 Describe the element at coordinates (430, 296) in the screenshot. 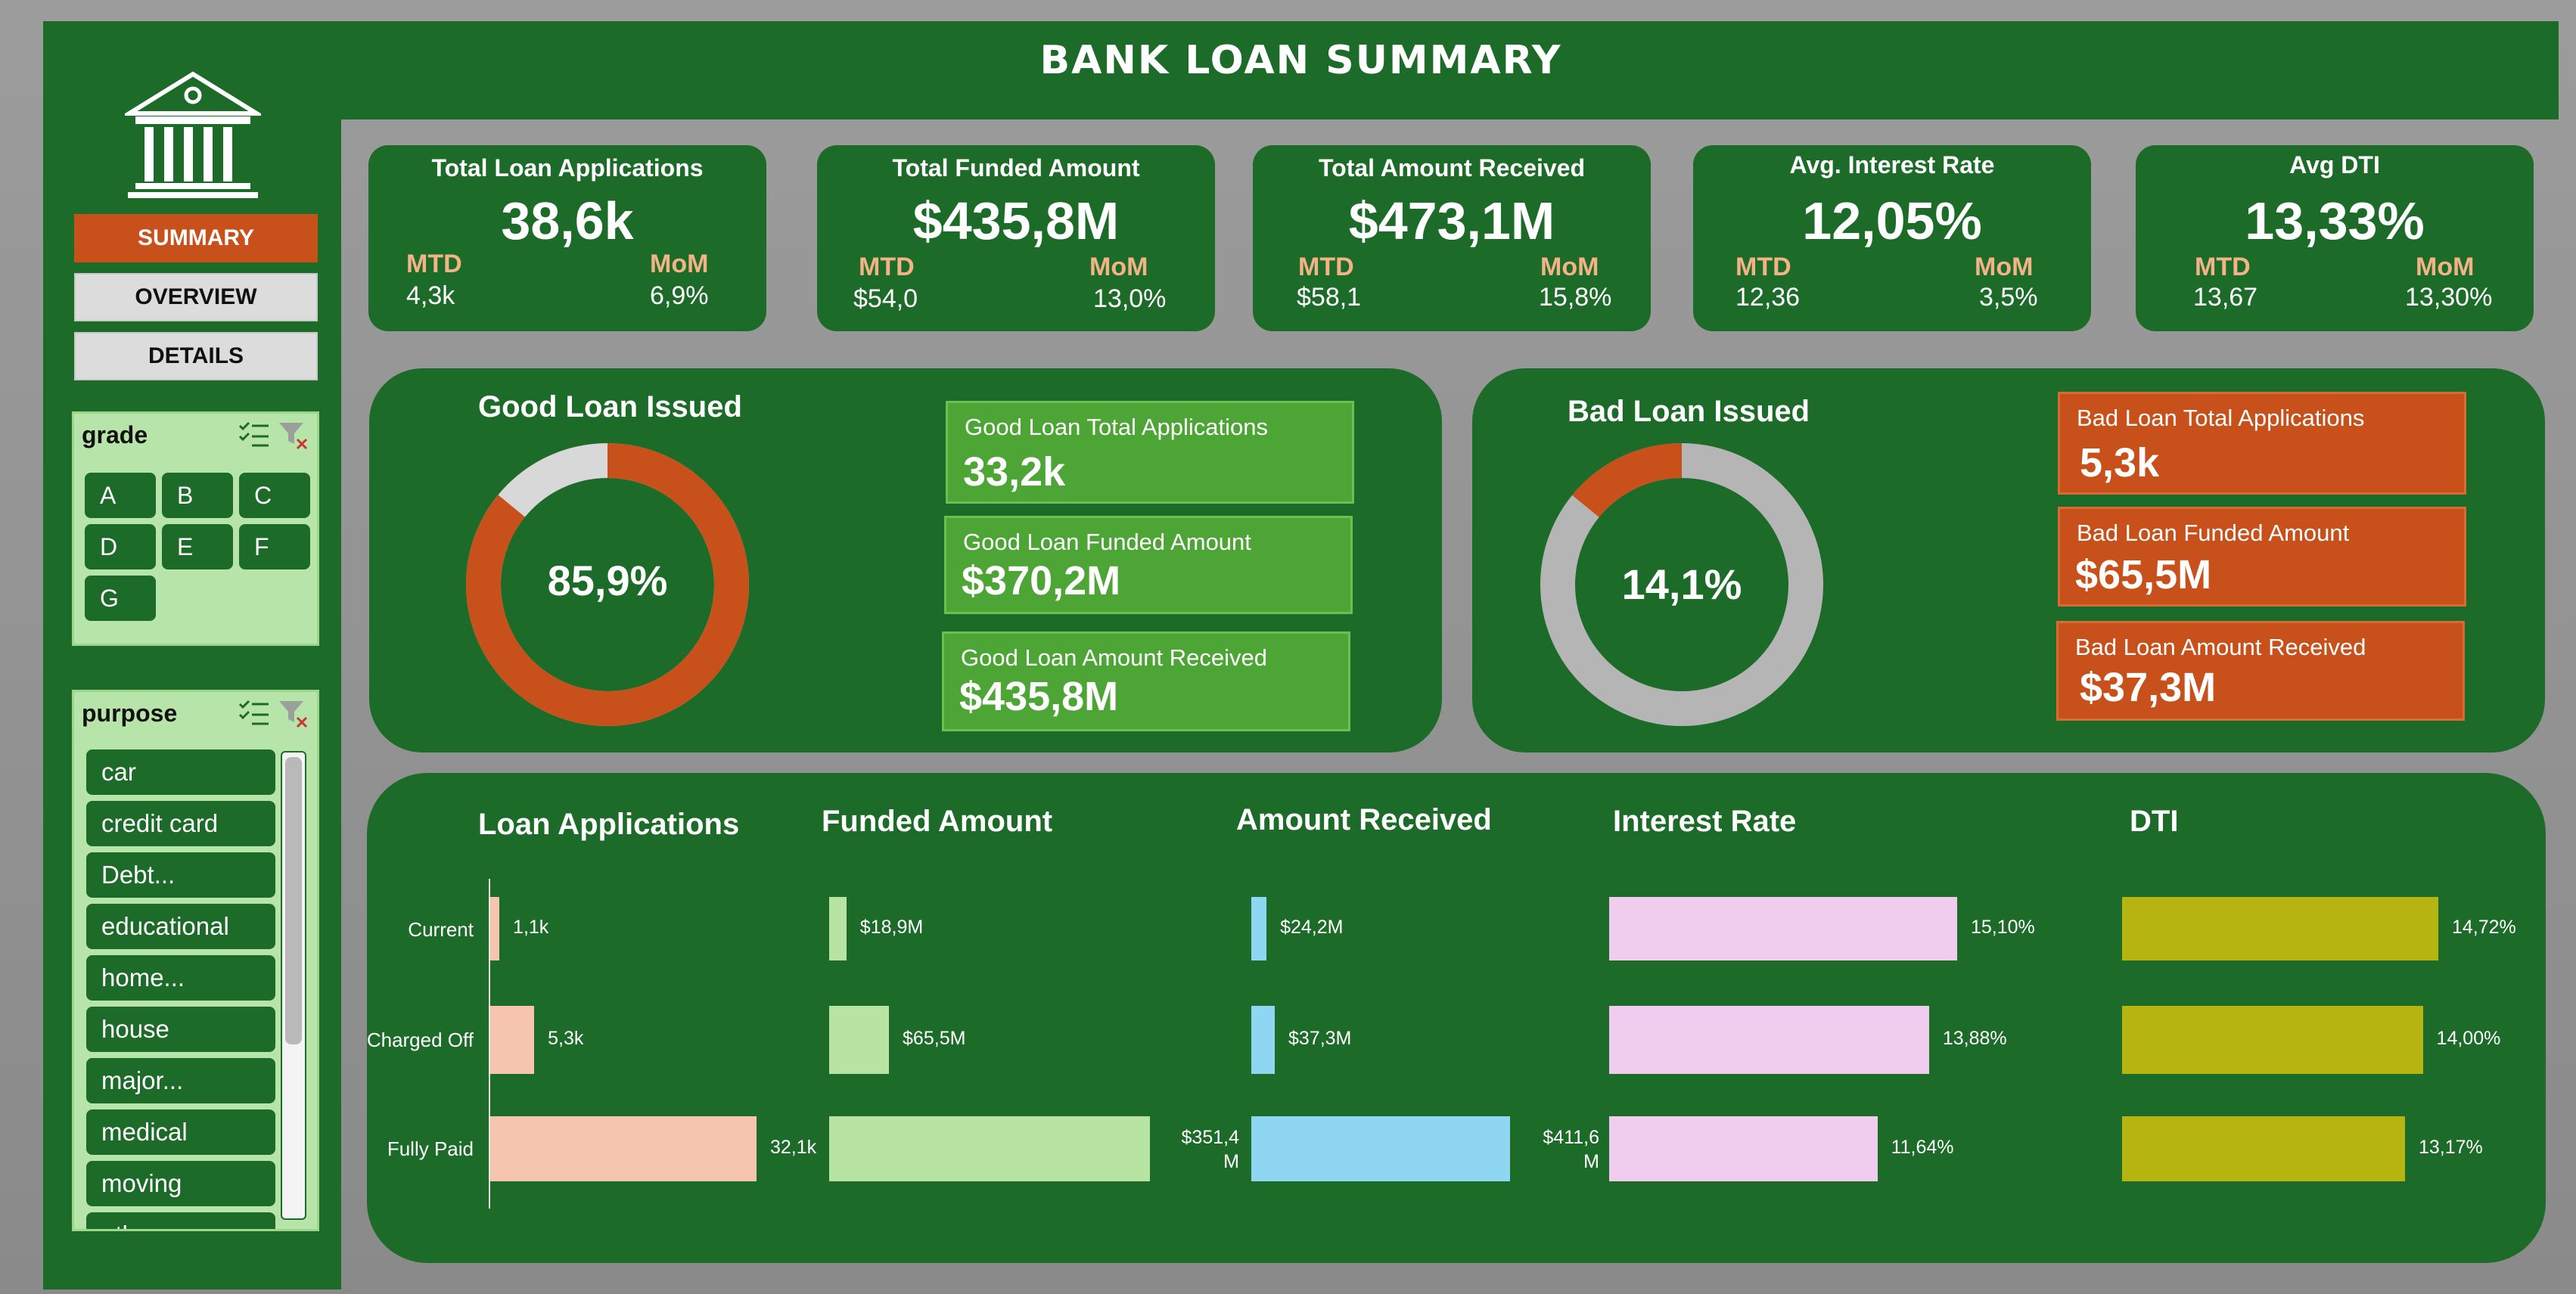

I see `kpi-mtd-value: 4,3k` at that location.